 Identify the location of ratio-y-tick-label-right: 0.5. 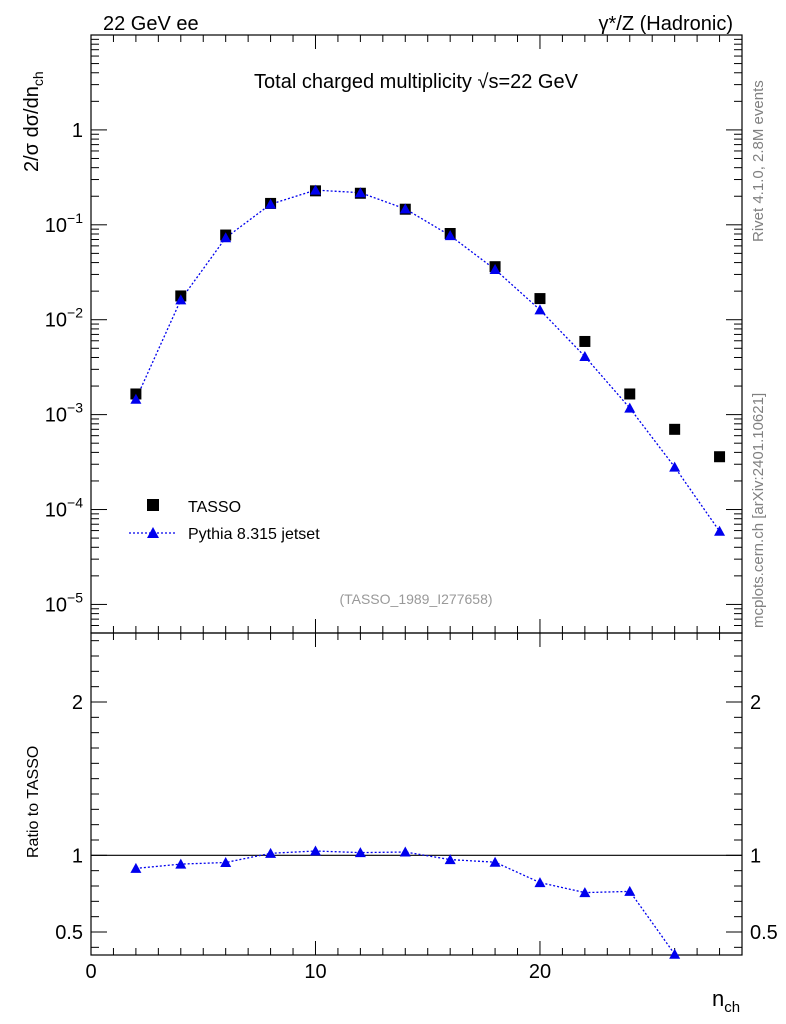
(764, 933).